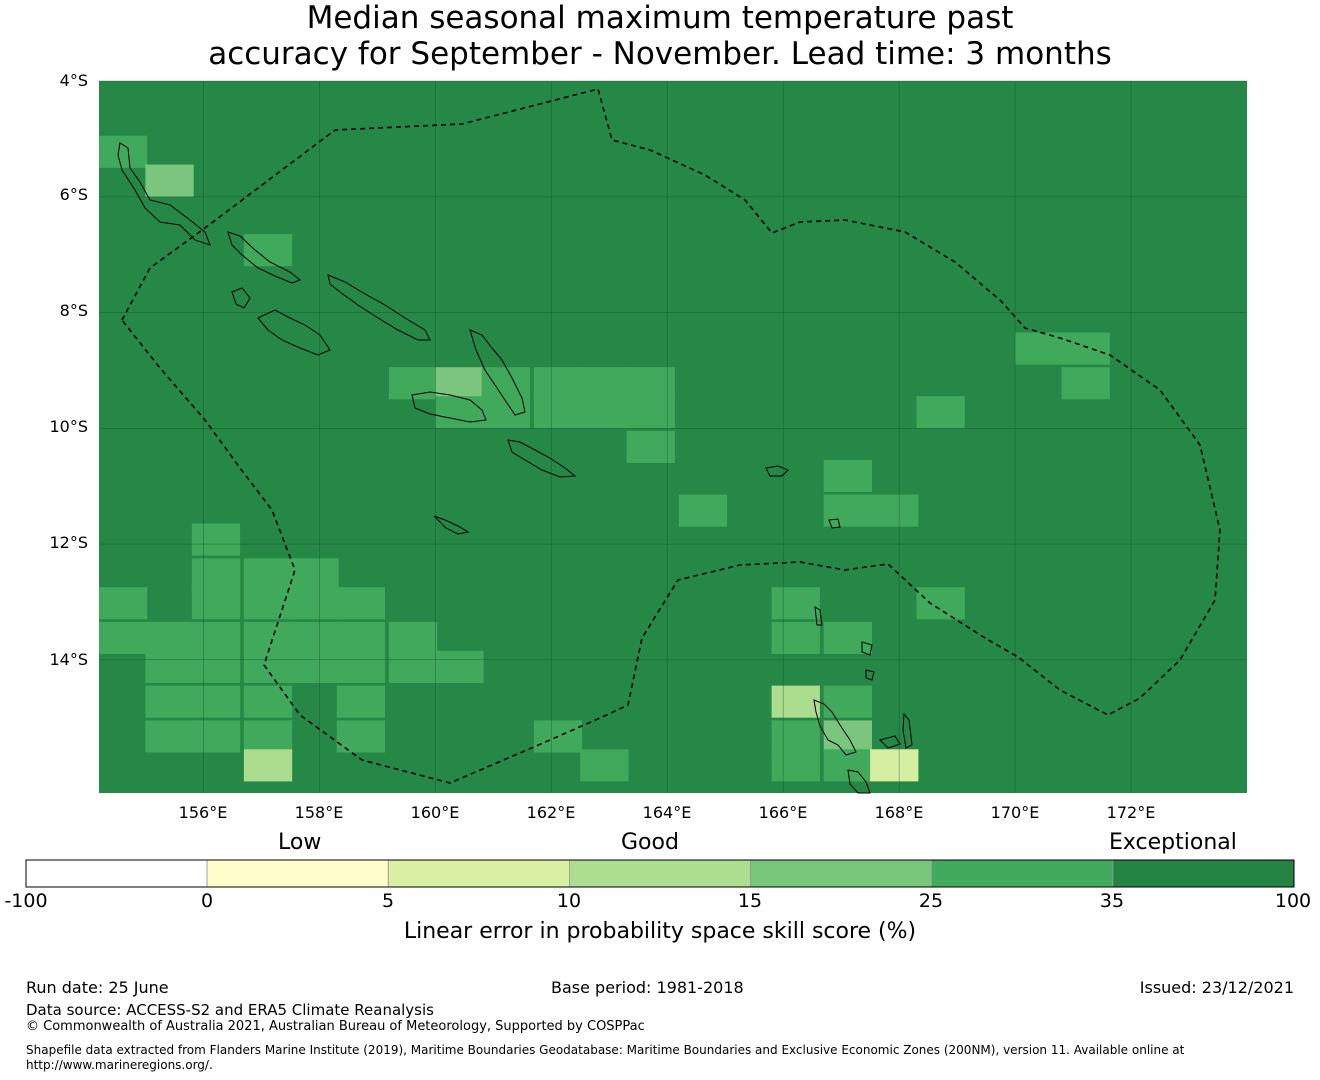 Image resolution: width=1320 pixels, height=1080 pixels. What do you see at coordinates (1216, 987) in the screenshot?
I see `issued-date: Issued: 23/12/2021` at bounding box center [1216, 987].